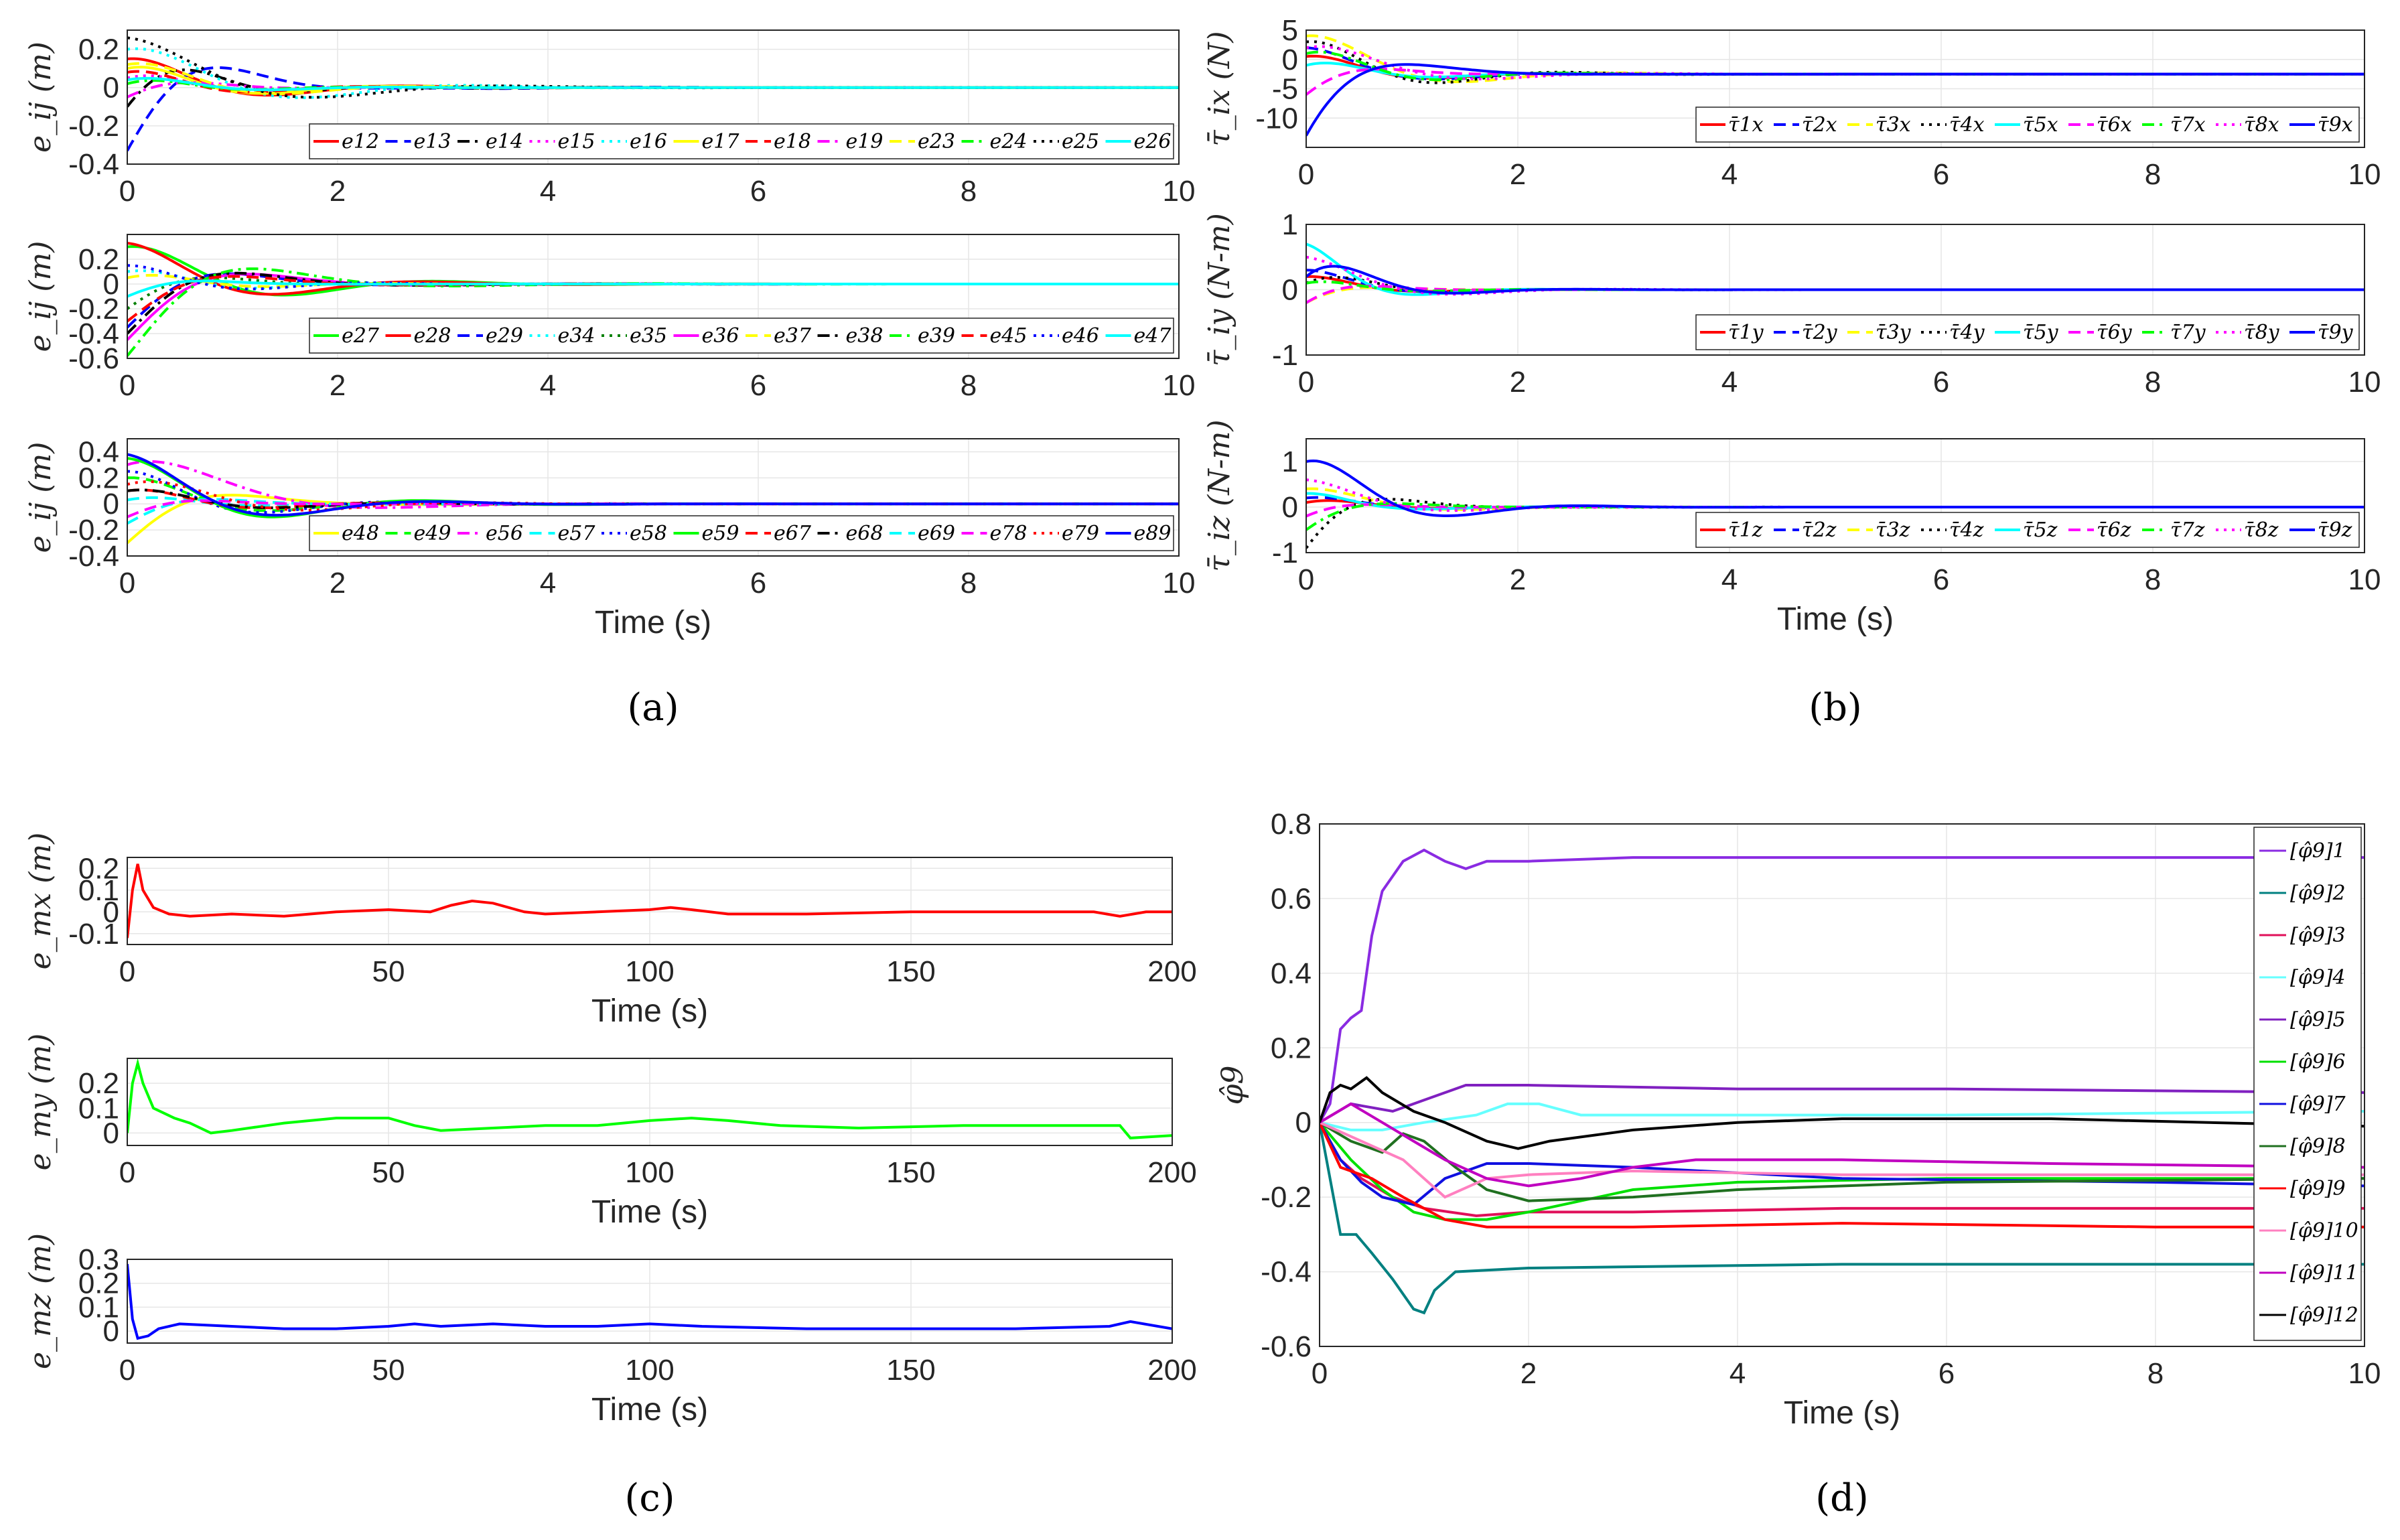  Describe the element at coordinates (1009, 142) in the screenshot. I see `legend-entry: e24` at that location.